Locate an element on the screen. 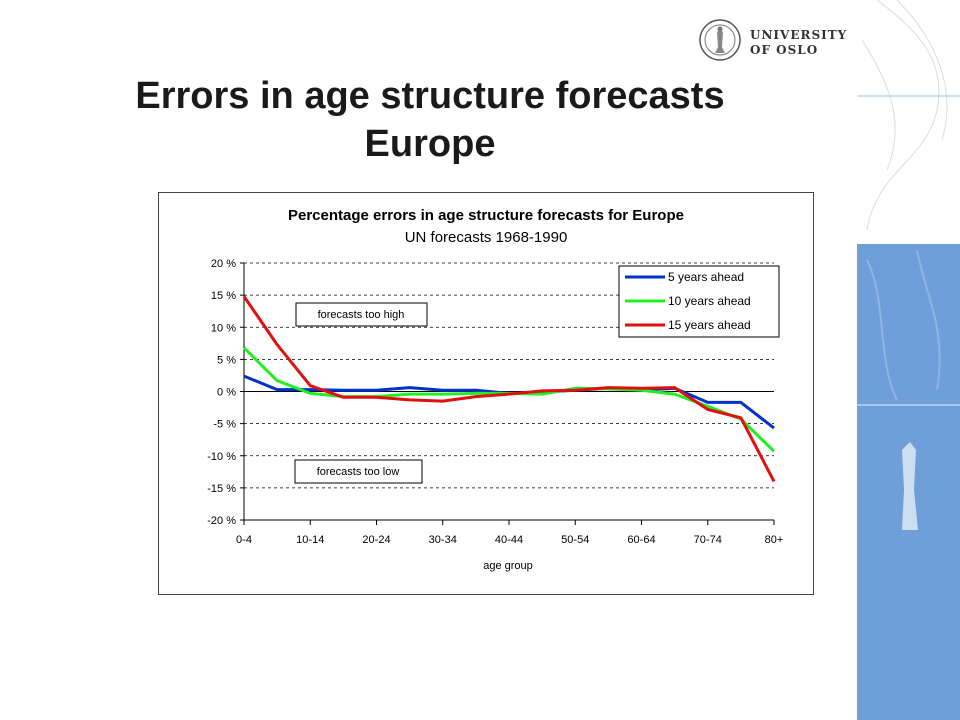 The height and width of the screenshot is (720, 960). x-tick-label: 70-74 is located at coordinates (708, 540).